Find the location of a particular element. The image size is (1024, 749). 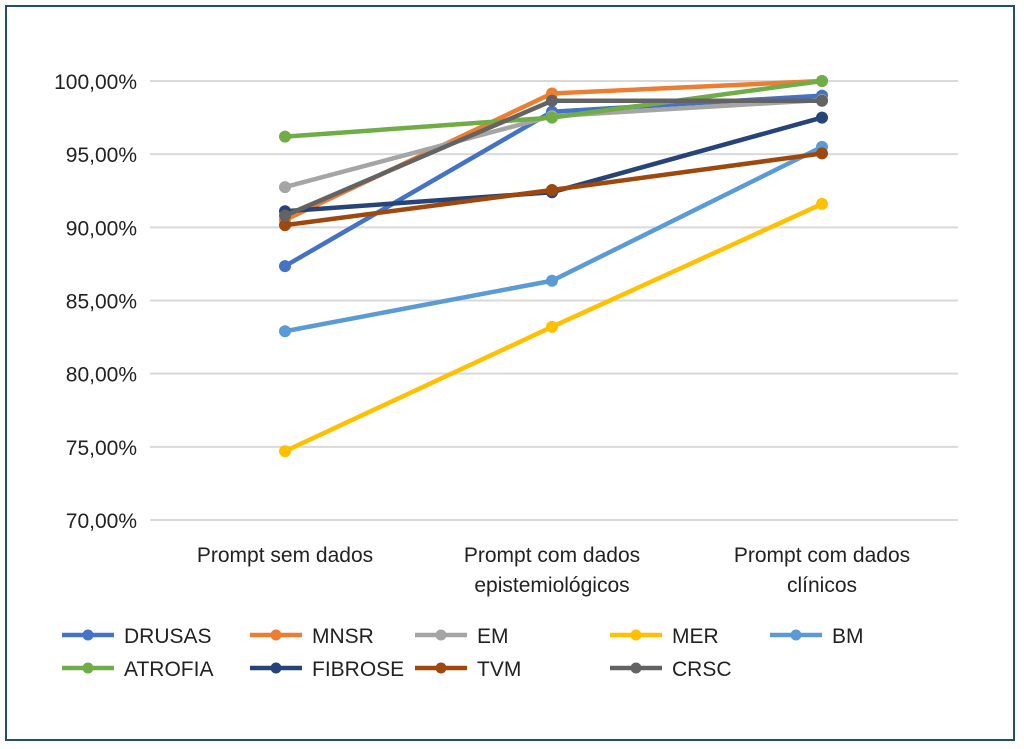

legend-item-fibrose: FIBROSE is located at coordinates (327, 669).